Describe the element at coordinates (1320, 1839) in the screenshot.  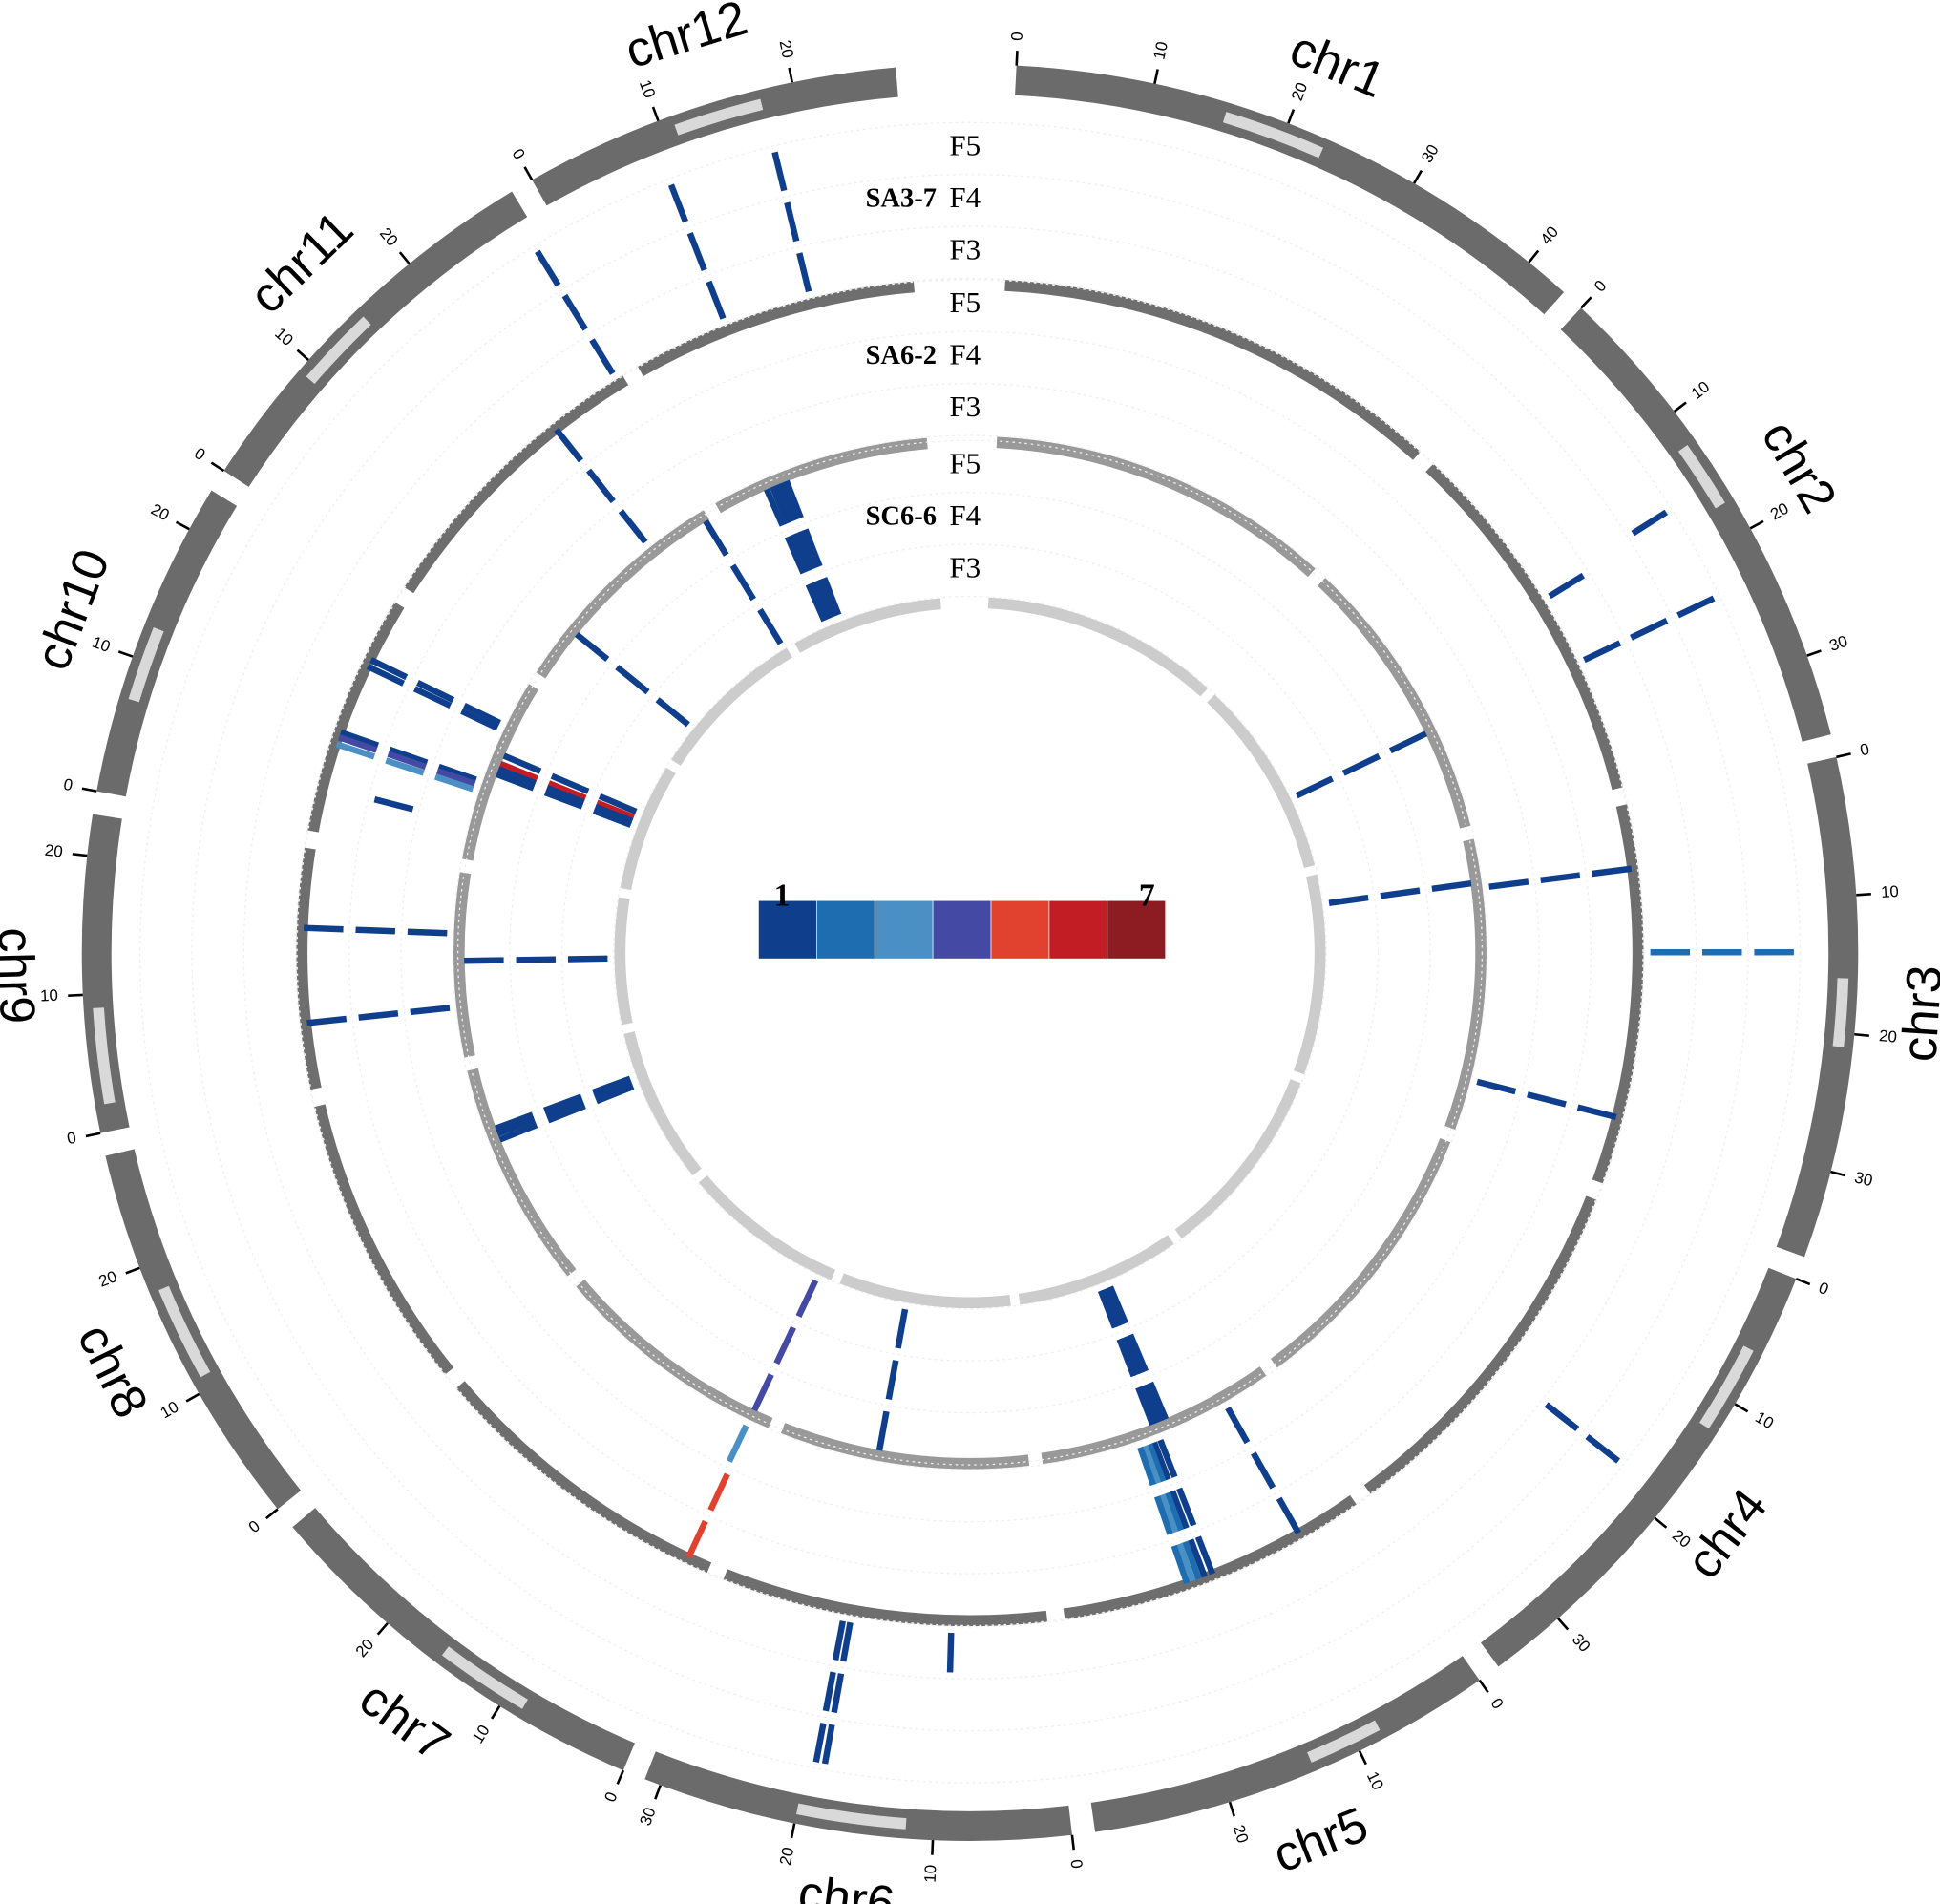
I see `chromosome-label: chr5` at that location.